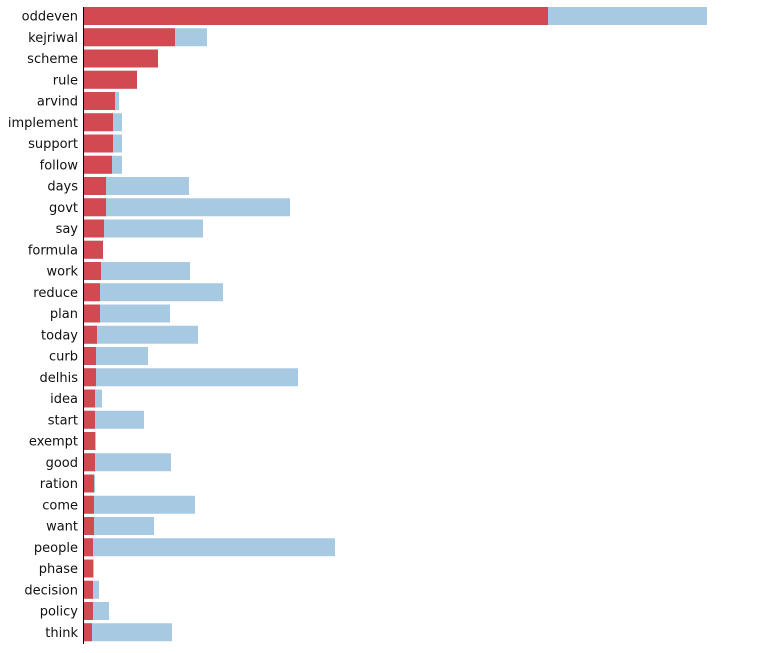 This screenshot has width=783, height=653. I want to click on foreground-bar-follow, so click(98, 164).